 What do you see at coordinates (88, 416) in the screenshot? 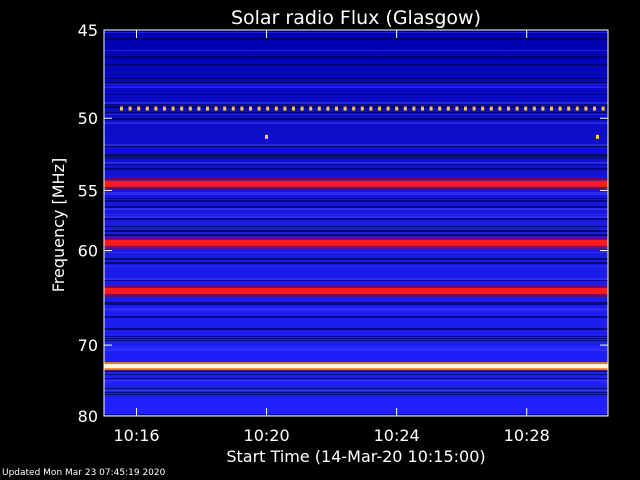
I see `y-tick-label: 80` at bounding box center [88, 416].